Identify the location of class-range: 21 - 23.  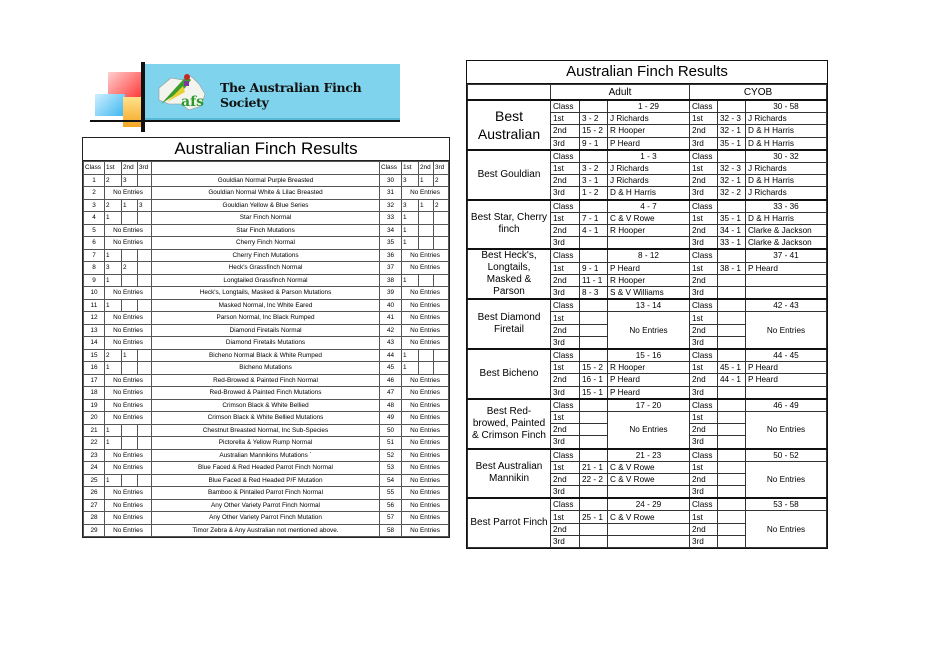
(648, 454).